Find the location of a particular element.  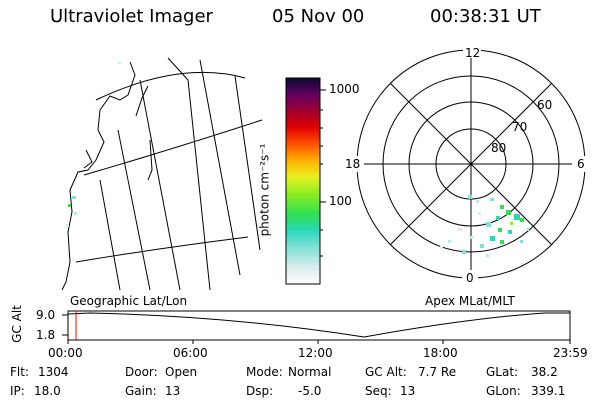

info-gain-value: 13 is located at coordinates (173, 391).